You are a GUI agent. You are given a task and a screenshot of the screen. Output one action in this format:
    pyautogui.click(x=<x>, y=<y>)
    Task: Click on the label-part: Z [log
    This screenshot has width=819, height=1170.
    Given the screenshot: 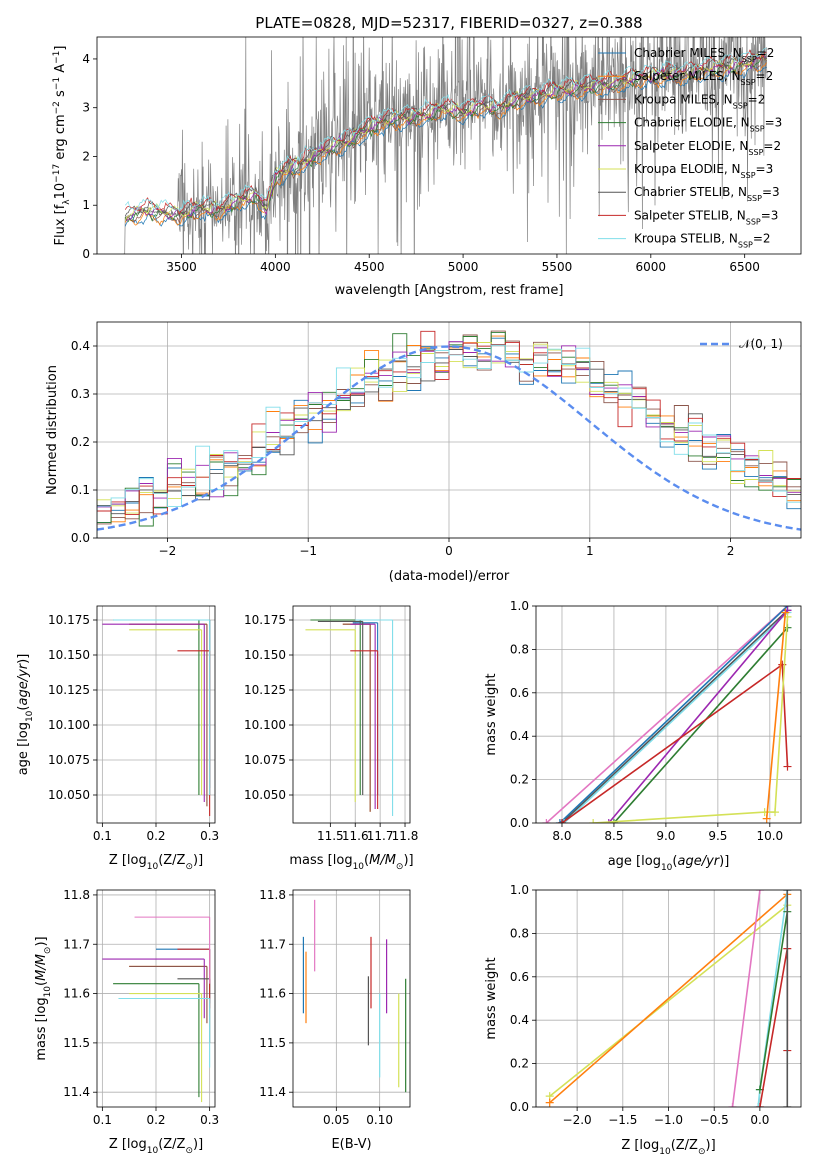 What is the action you would take?
    pyautogui.click(x=128, y=1144)
    